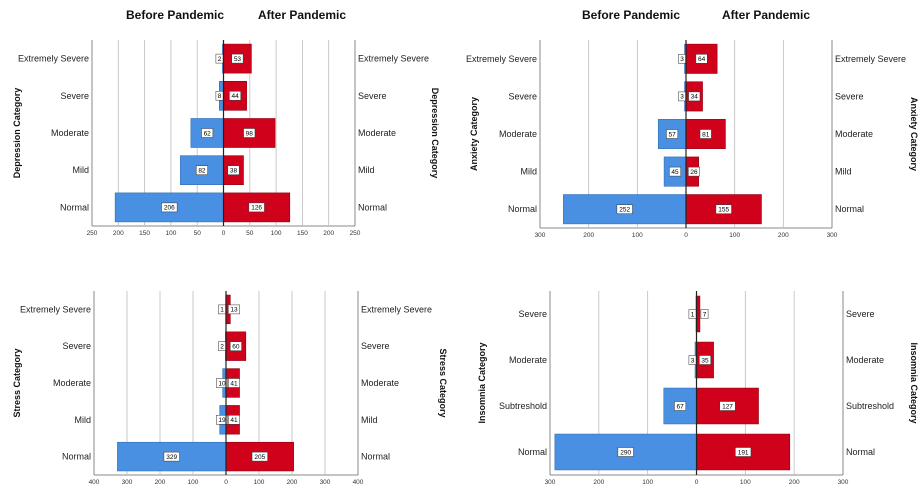  I want to click on value-label-after-severe: 34, so click(695, 97).